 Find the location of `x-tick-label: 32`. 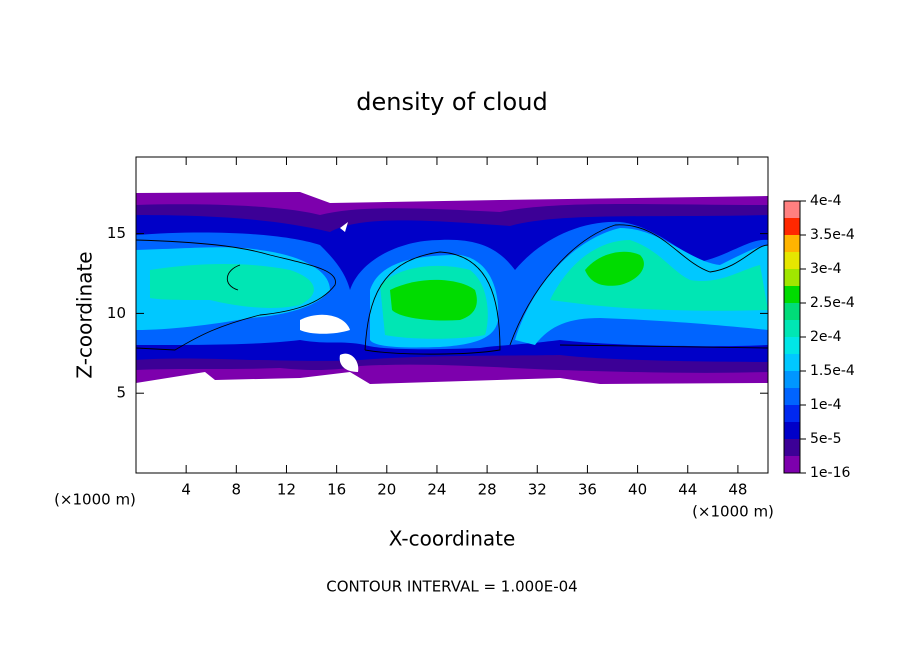

x-tick-label: 32 is located at coordinates (537, 490).